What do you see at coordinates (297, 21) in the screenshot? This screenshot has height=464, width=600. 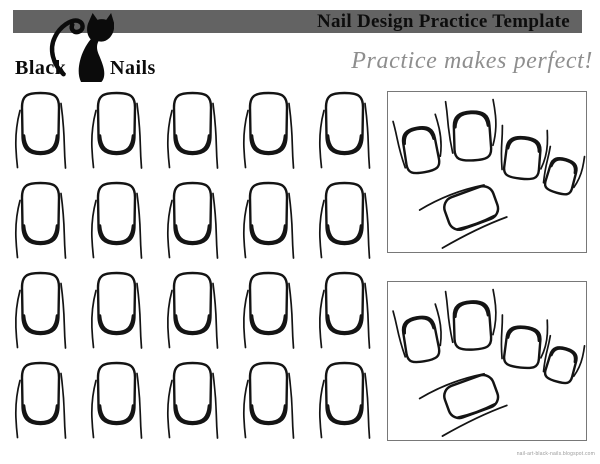 I see `header-bar: Nail Design Practice Template` at bounding box center [297, 21].